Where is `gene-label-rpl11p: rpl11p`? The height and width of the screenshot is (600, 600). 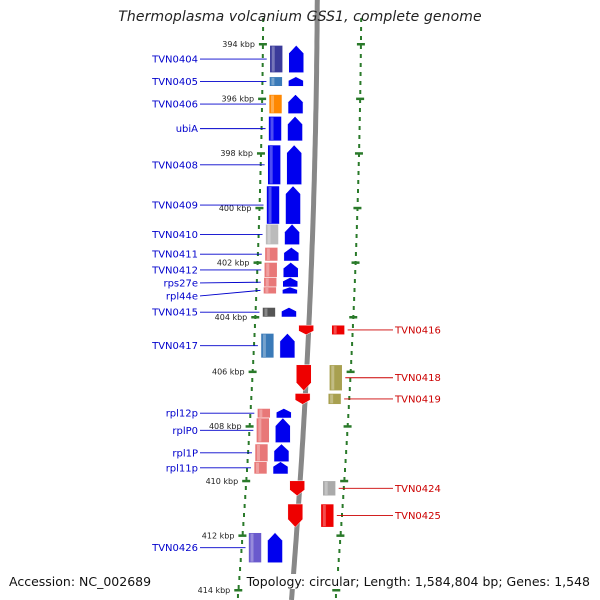
gene-label-rpl11p: rpl11p is located at coordinates (182, 468).